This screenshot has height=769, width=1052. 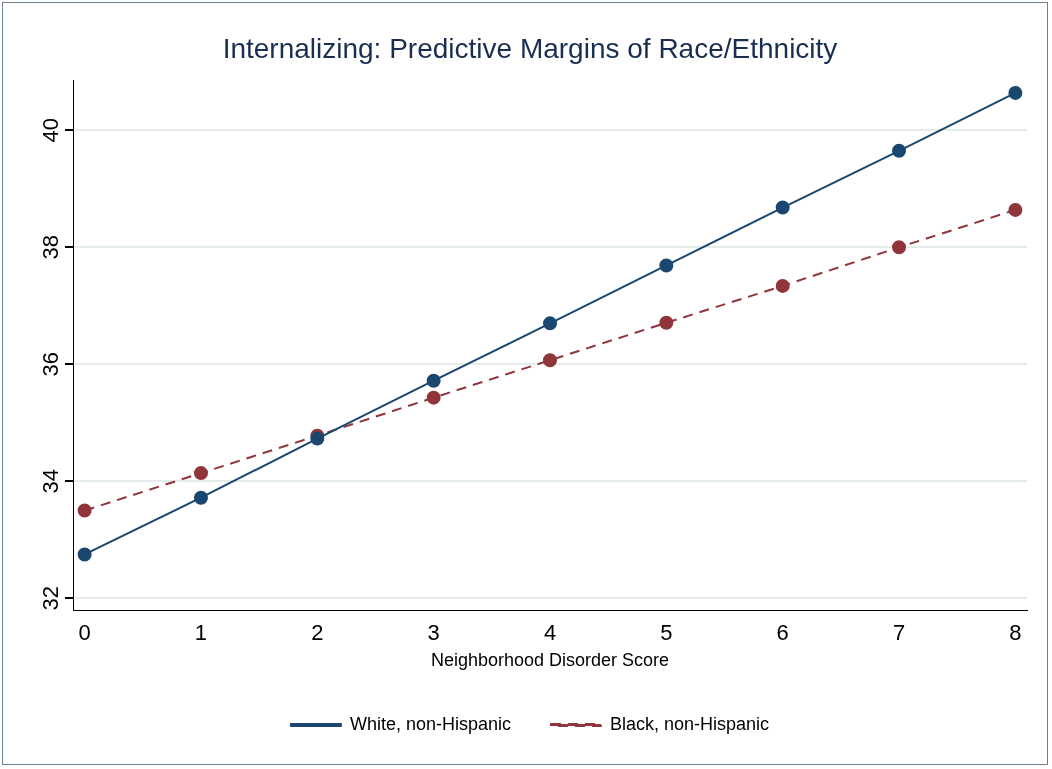 What do you see at coordinates (550, 660) in the screenshot?
I see `x-axis-title: Neighborhood Disorder Score` at bounding box center [550, 660].